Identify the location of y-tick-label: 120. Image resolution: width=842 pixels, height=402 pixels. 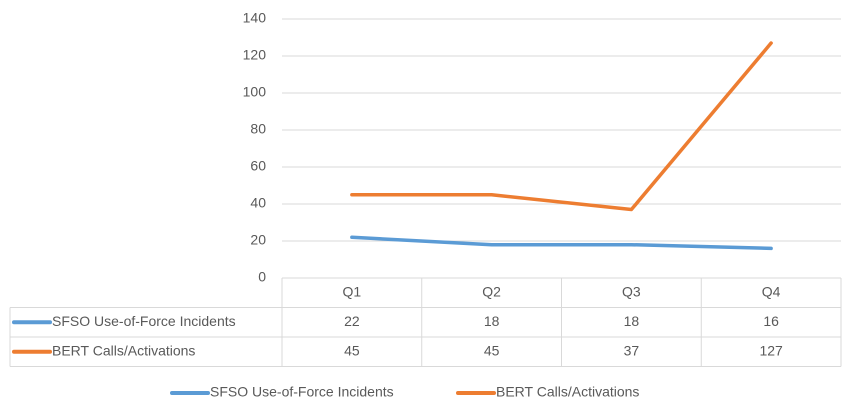
(255, 55).